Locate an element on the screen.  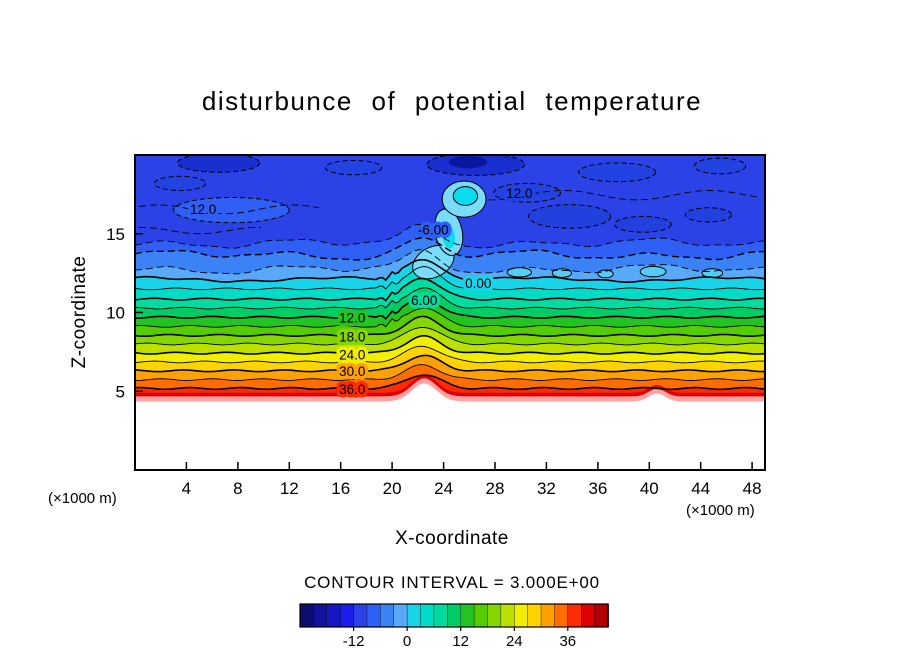
svg-text: -12 is located at coordinates (354, 641).